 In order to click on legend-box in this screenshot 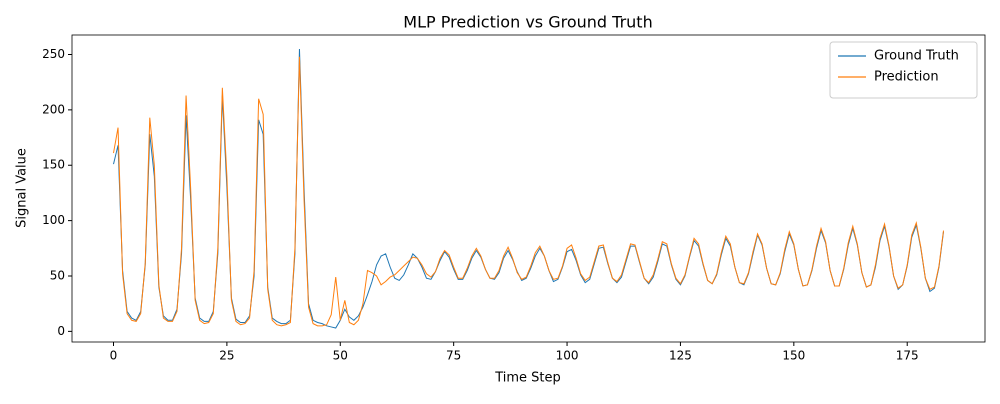, I will do `click(903, 70)`.